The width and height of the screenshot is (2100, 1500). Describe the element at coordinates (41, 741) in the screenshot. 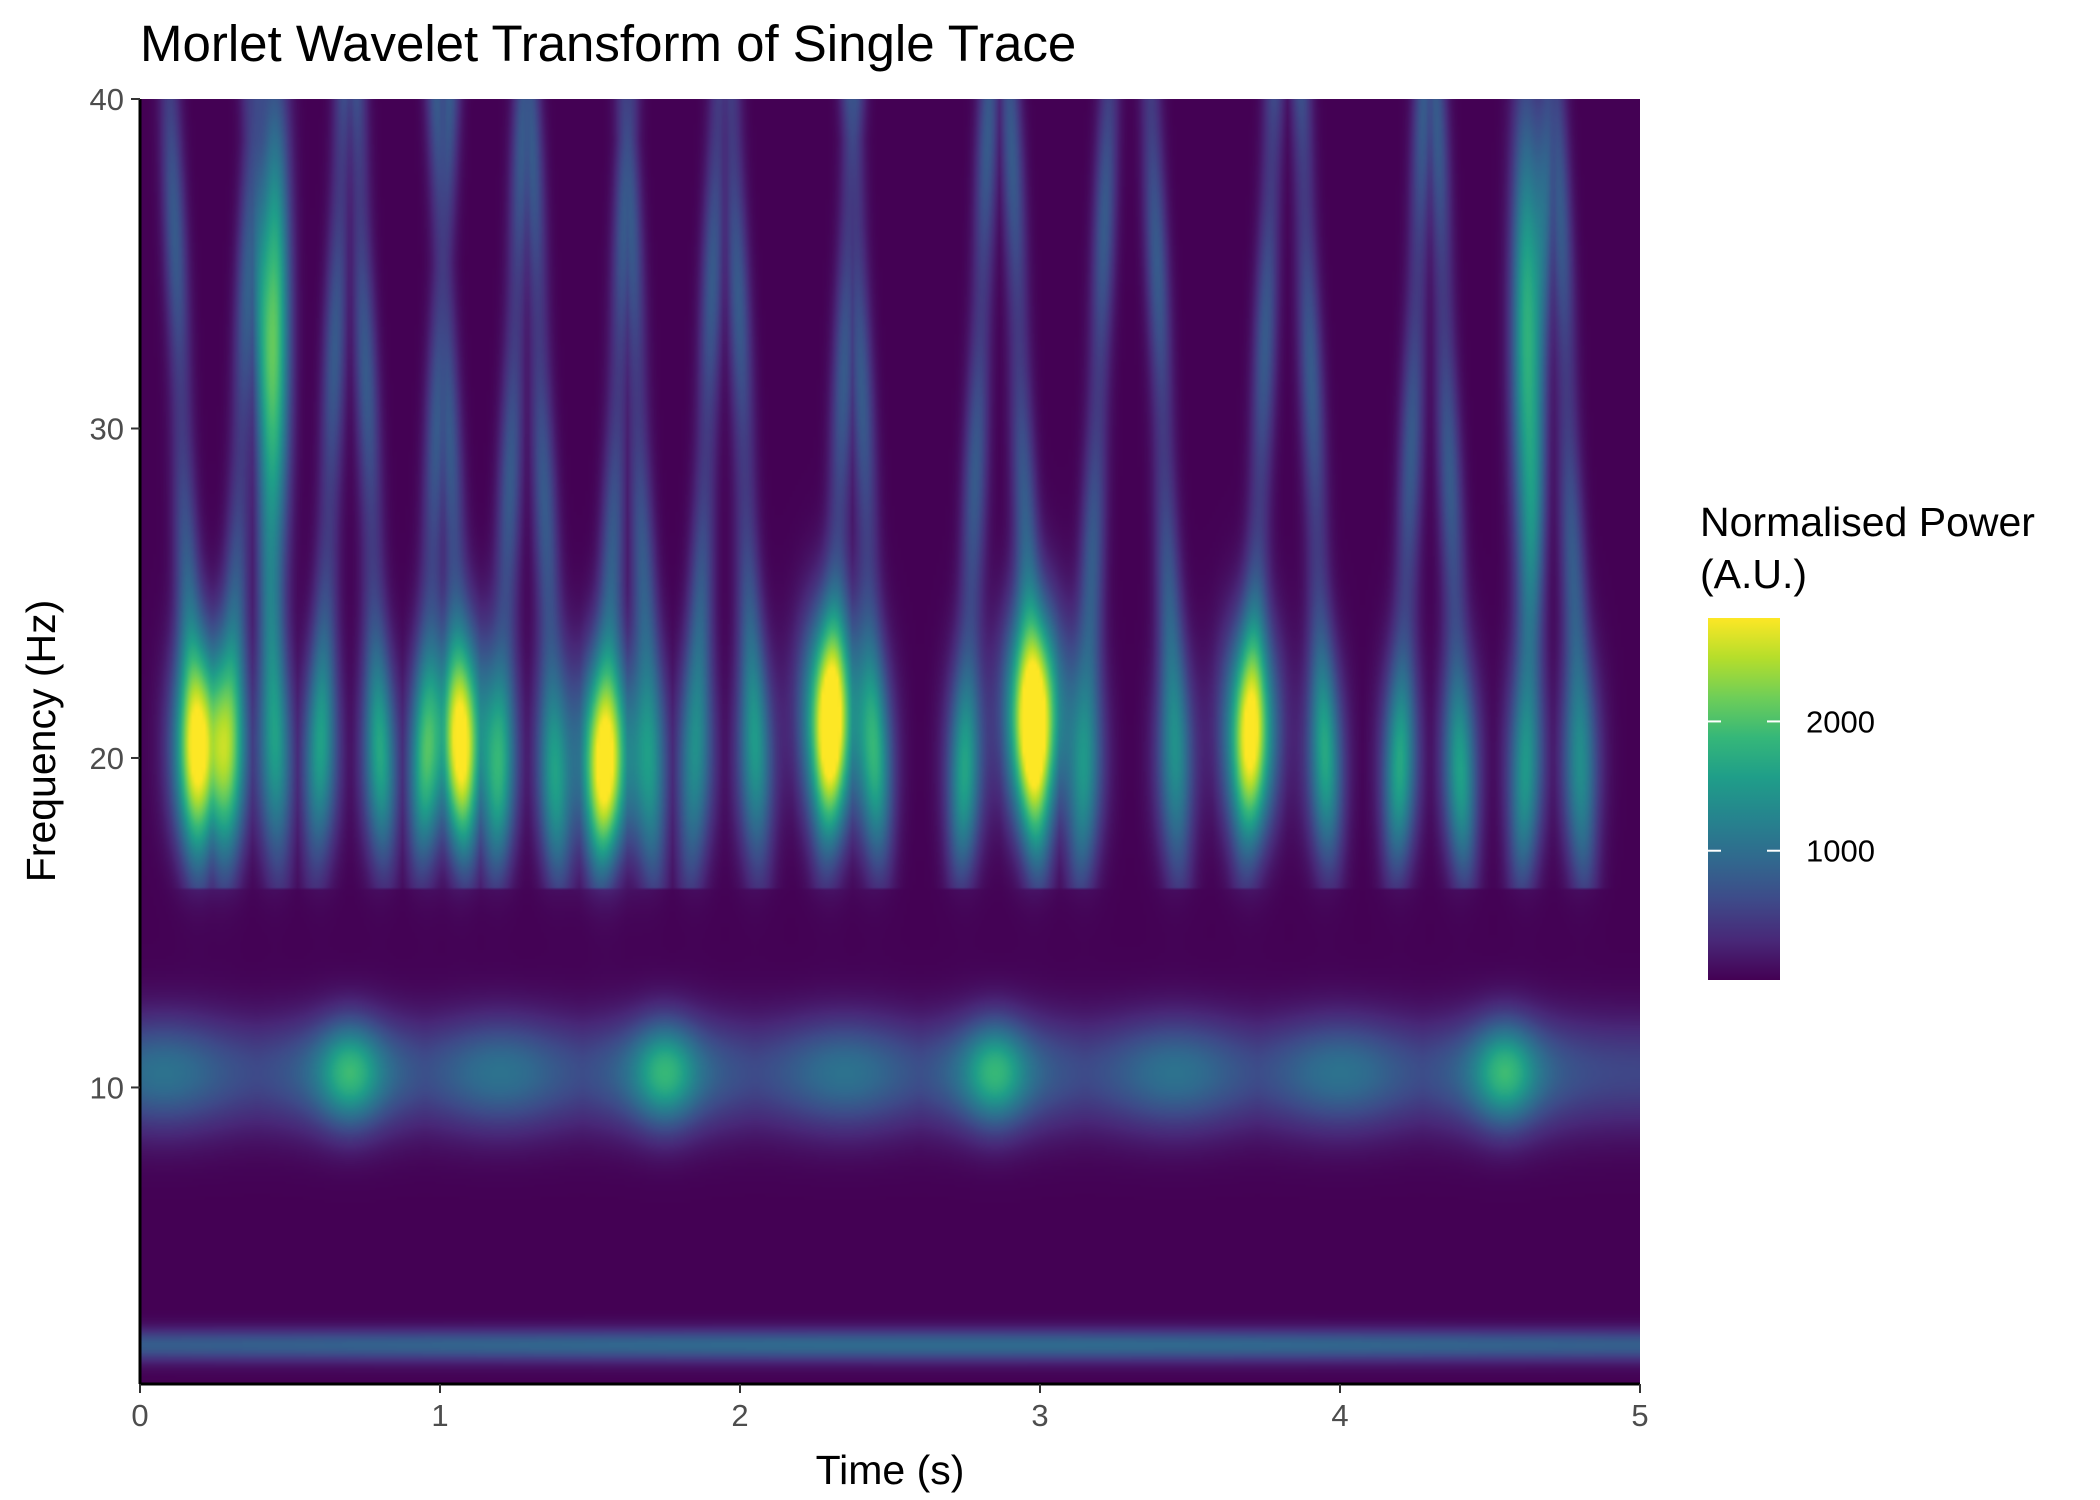

I see `y-axis-title: Frequency (Hz)` at that location.